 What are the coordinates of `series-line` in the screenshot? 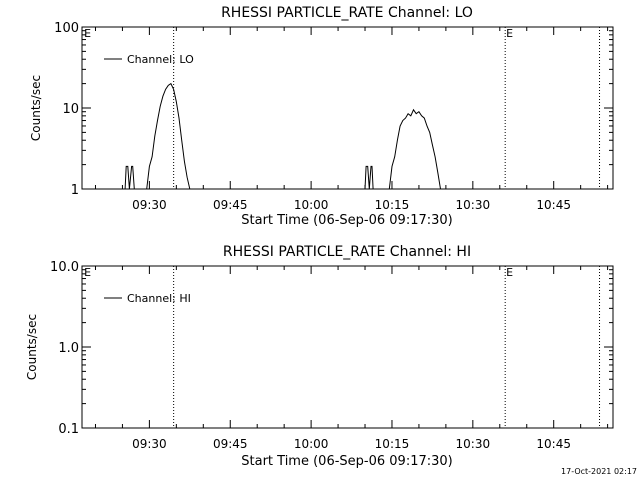 It's located at (289, 136).